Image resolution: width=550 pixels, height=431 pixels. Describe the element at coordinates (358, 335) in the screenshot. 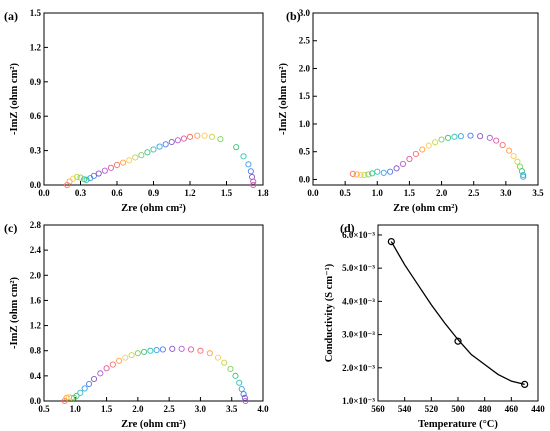

I see `y-tick-label: 3.0×10⁻³` at that location.